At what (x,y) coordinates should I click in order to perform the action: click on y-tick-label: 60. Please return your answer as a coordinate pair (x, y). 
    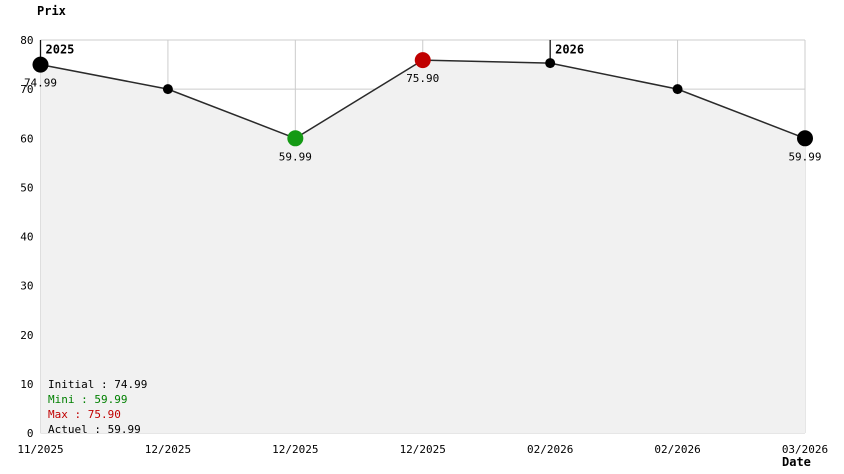
    Looking at the image, I should click on (26, 138).